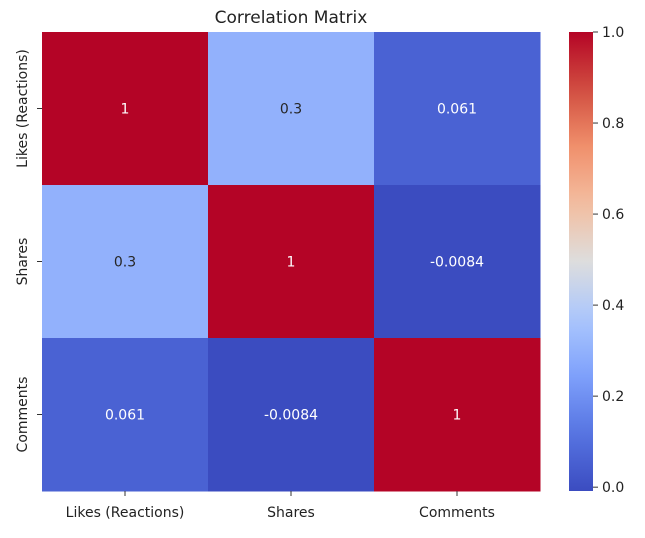  What do you see at coordinates (613, 397) in the screenshot?
I see `colorbar-tick-label: 0.2` at bounding box center [613, 397].